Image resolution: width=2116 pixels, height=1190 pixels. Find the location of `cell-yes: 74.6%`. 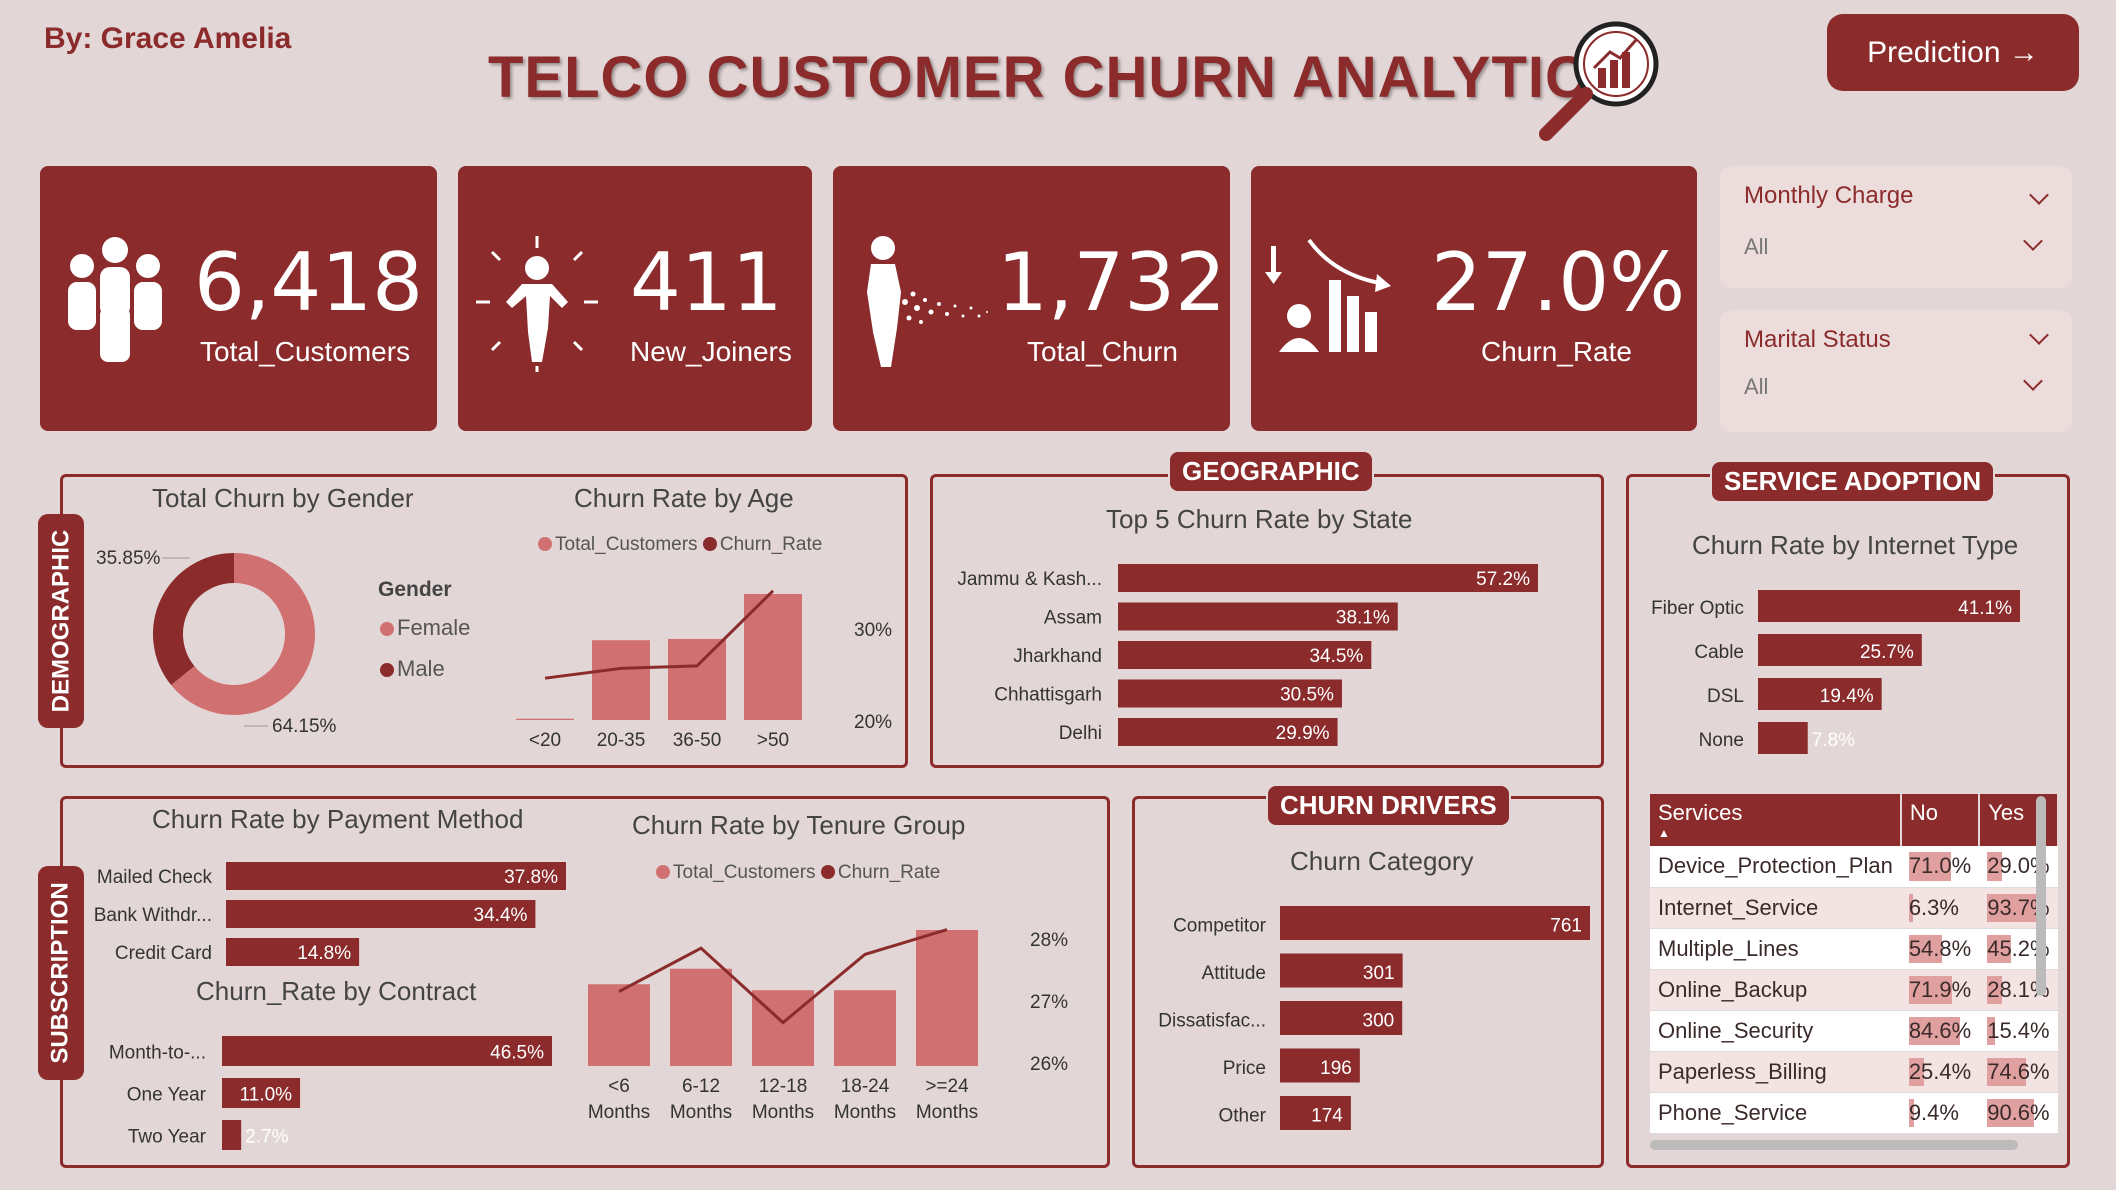

cell-yes: 74.6% is located at coordinates (2018, 1072).